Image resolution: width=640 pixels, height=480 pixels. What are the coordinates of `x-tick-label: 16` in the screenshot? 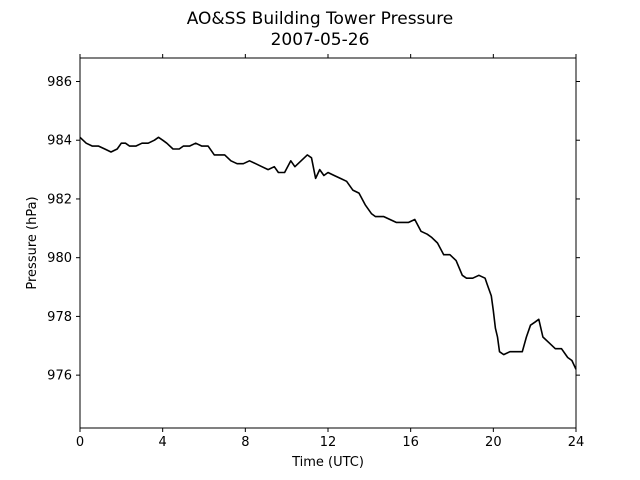 It's located at (410, 442).